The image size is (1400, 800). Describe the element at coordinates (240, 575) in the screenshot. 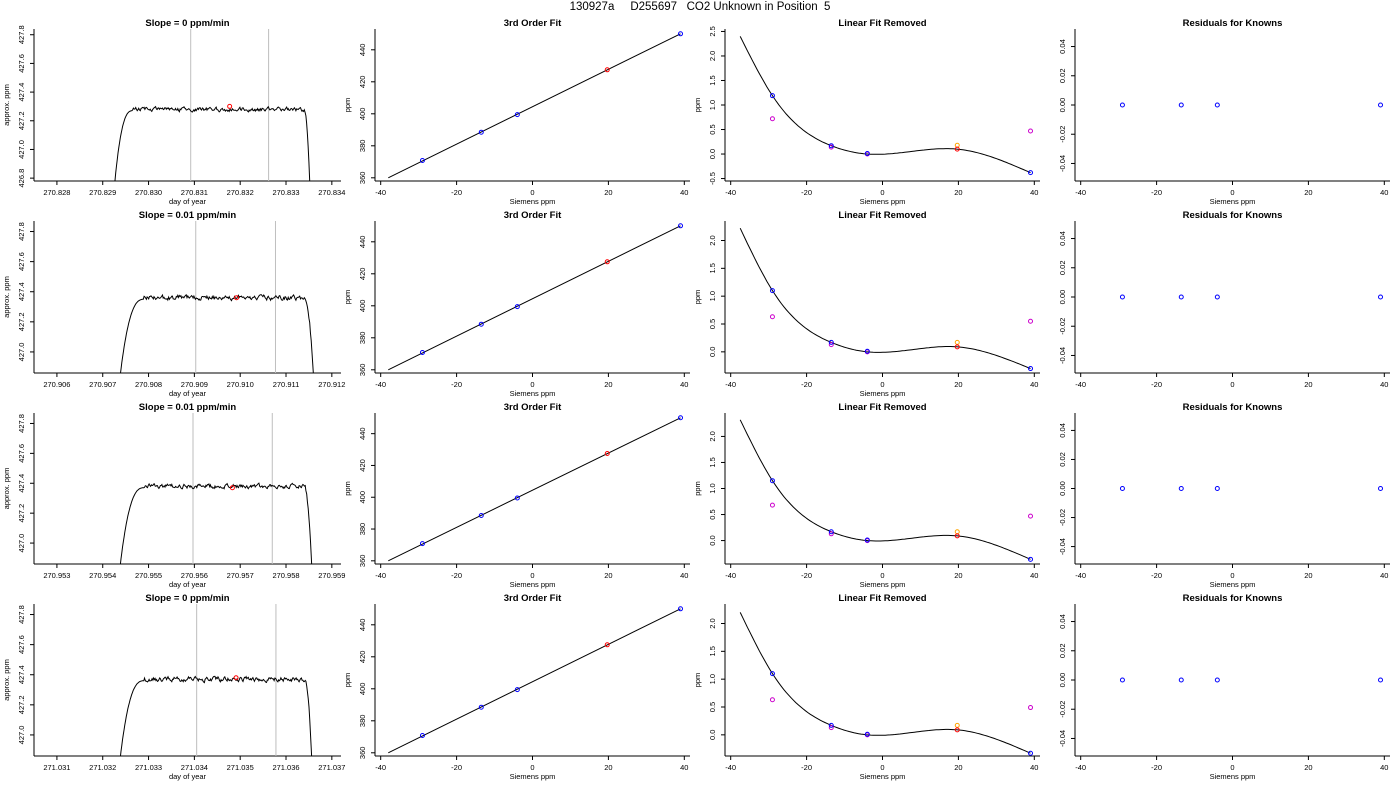

I see `x-tick-label: 270.957` at that location.